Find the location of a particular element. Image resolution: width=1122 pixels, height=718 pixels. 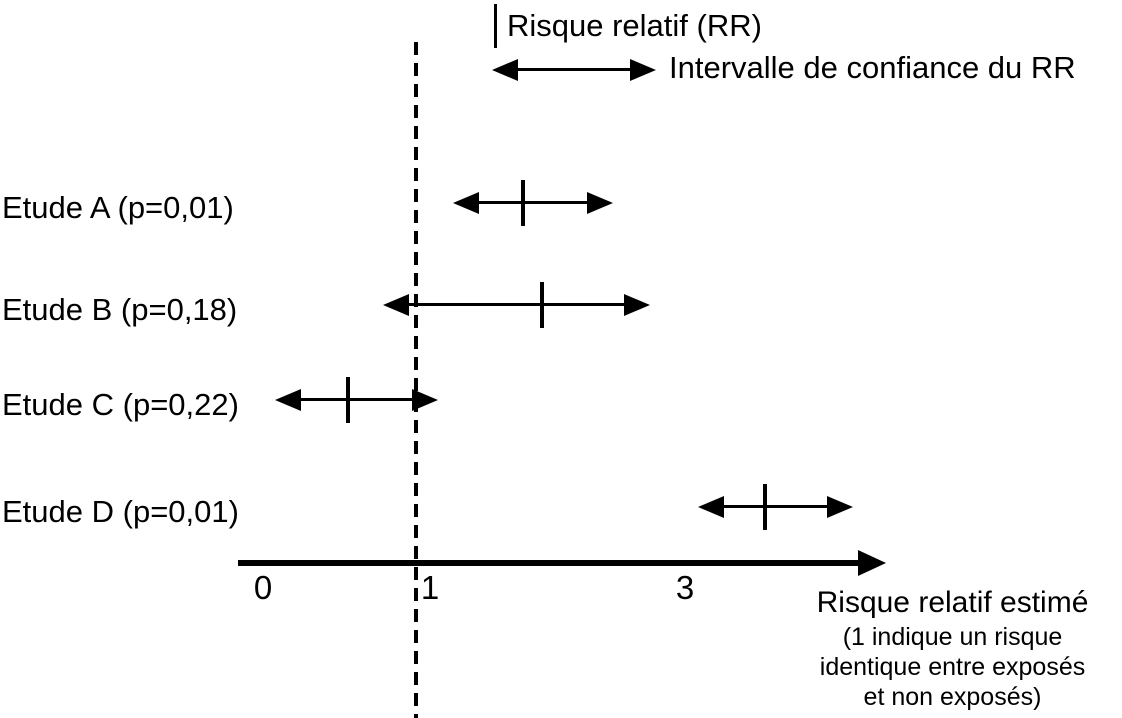

x-axis-title: Risque relatif estimé is located at coordinates (952, 602).